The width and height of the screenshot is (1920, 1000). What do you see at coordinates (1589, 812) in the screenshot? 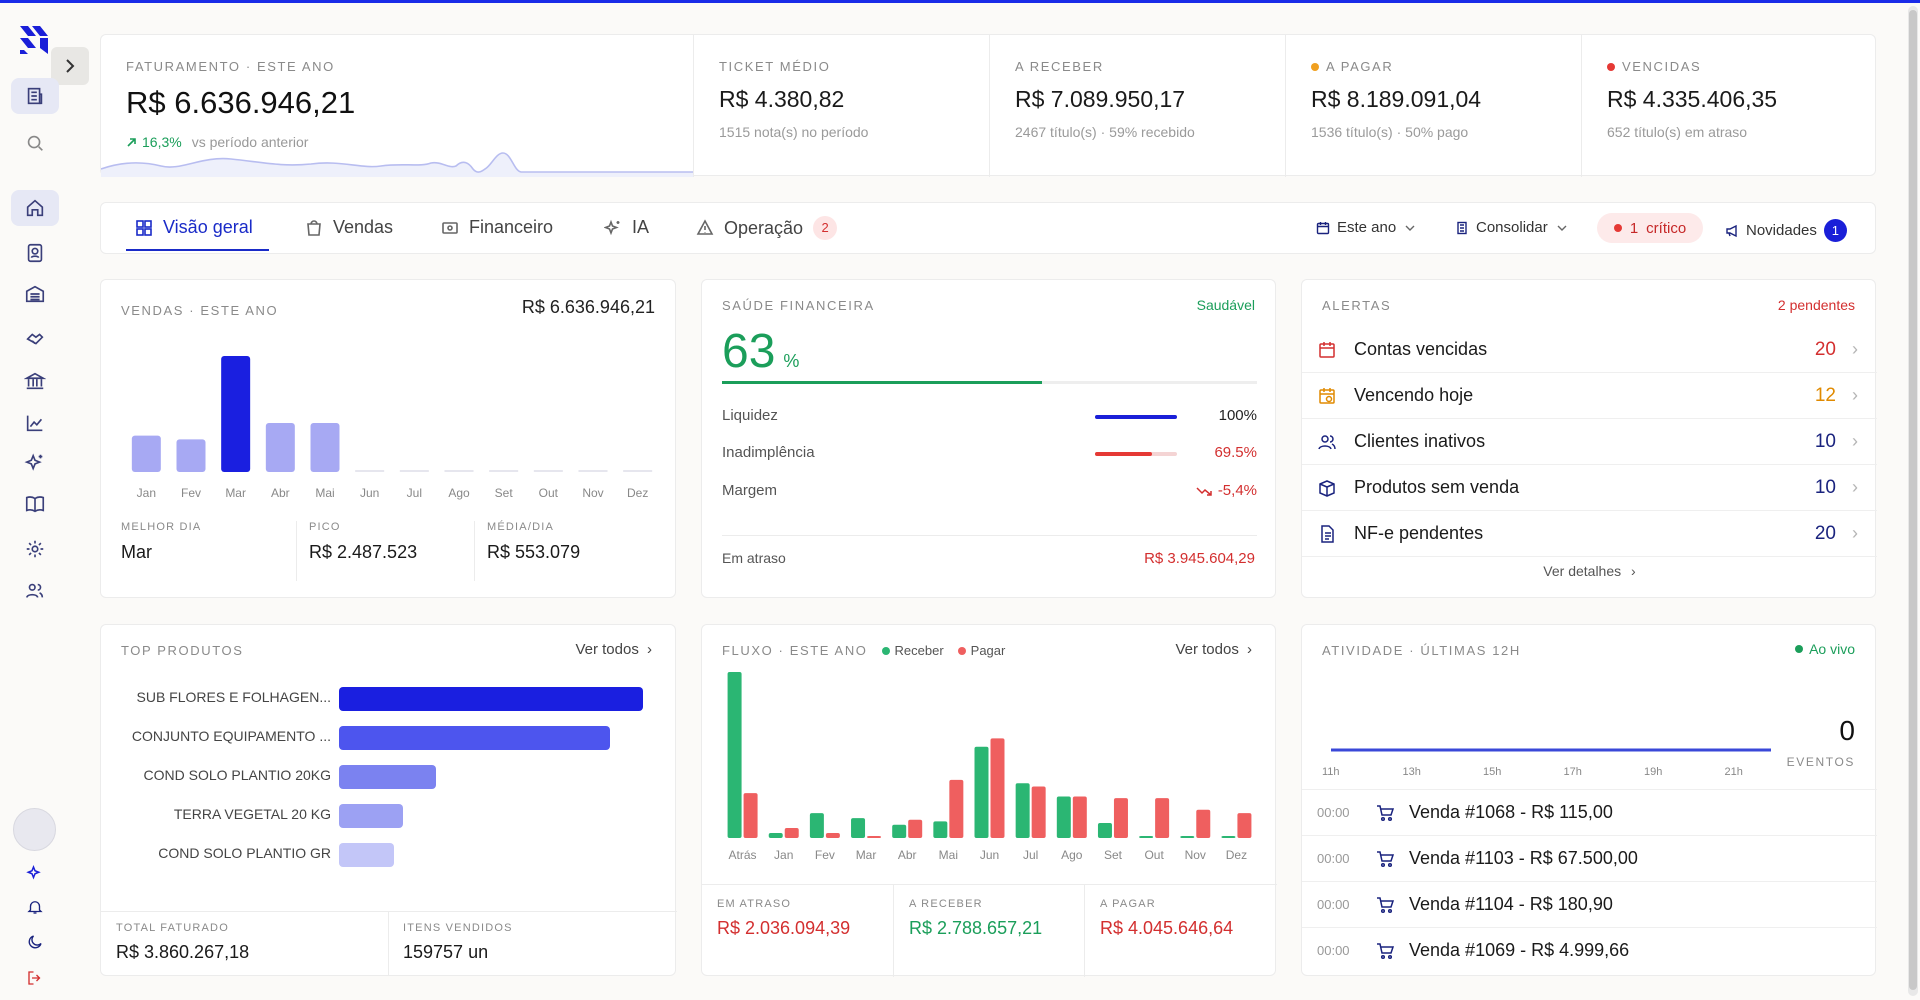
I see `event-row: 00:00 Venda #1068 - R$ 115,00` at bounding box center [1589, 812].